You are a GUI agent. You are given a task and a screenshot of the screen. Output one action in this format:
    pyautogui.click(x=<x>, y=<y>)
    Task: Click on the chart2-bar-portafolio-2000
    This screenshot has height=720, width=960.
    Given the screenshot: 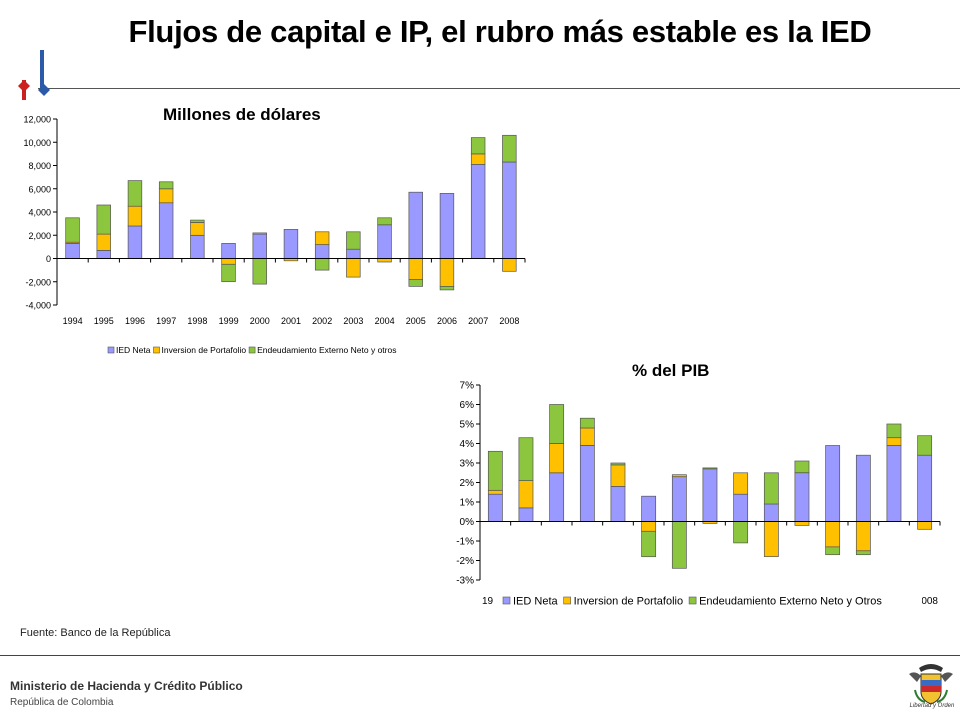 What is the action you would take?
    pyautogui.click(x=679, y=476)
    